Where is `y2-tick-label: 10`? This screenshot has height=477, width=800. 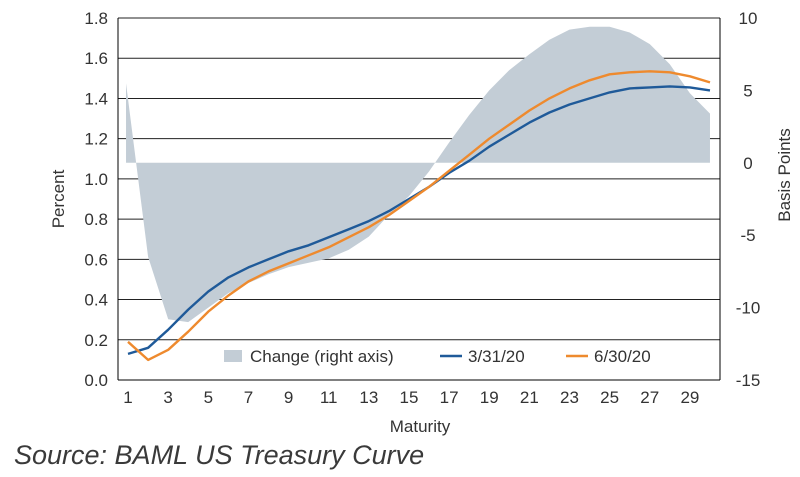
y2-tick-label: 10 is located at coordinates (748, 18).